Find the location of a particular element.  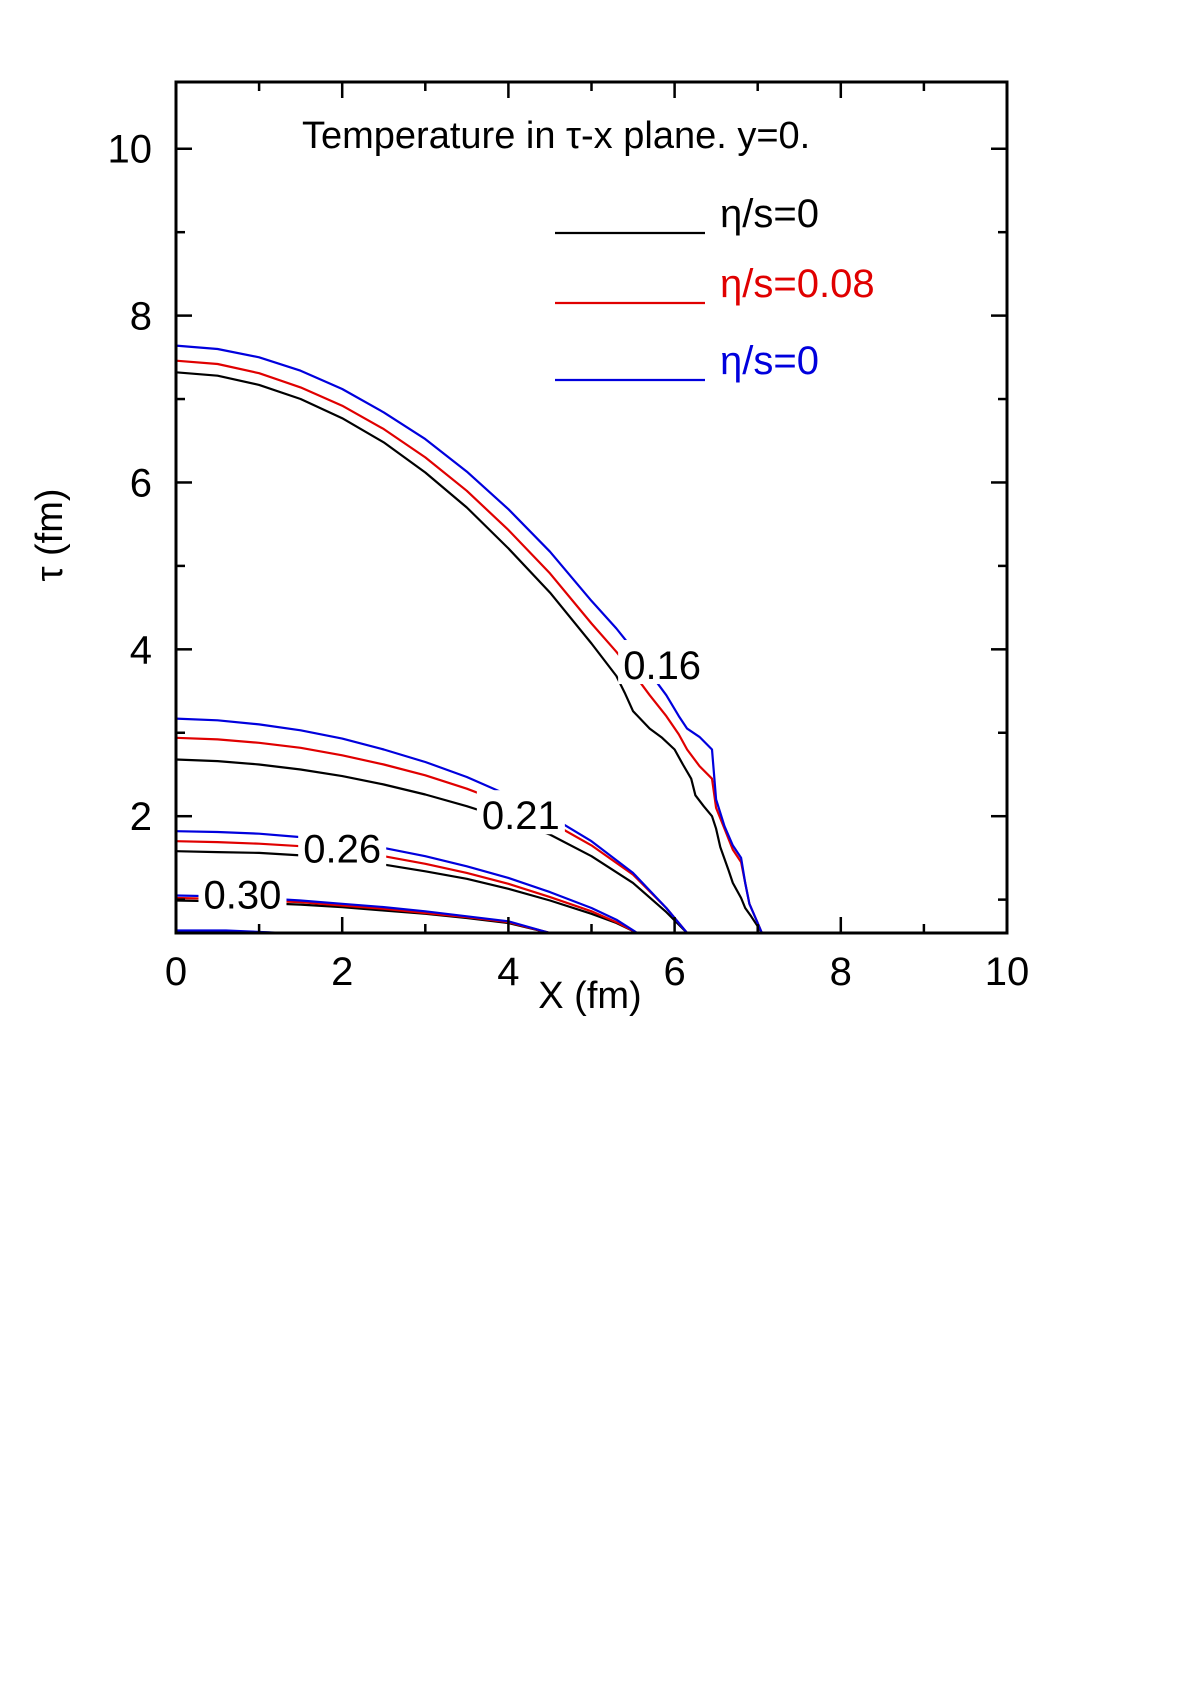

contour-label: 0.16 is located at coordinates (662, 666).